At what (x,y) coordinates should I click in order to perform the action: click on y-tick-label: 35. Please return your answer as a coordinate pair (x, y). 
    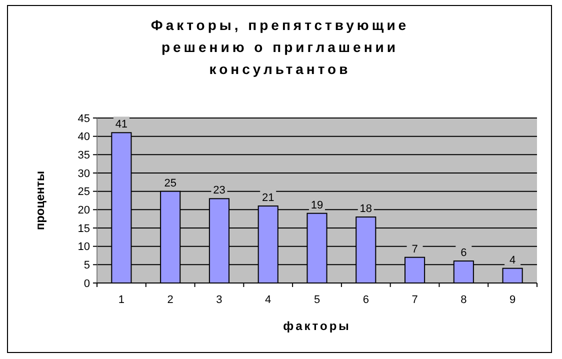
    Looking at the image, I should click on (84, 156).